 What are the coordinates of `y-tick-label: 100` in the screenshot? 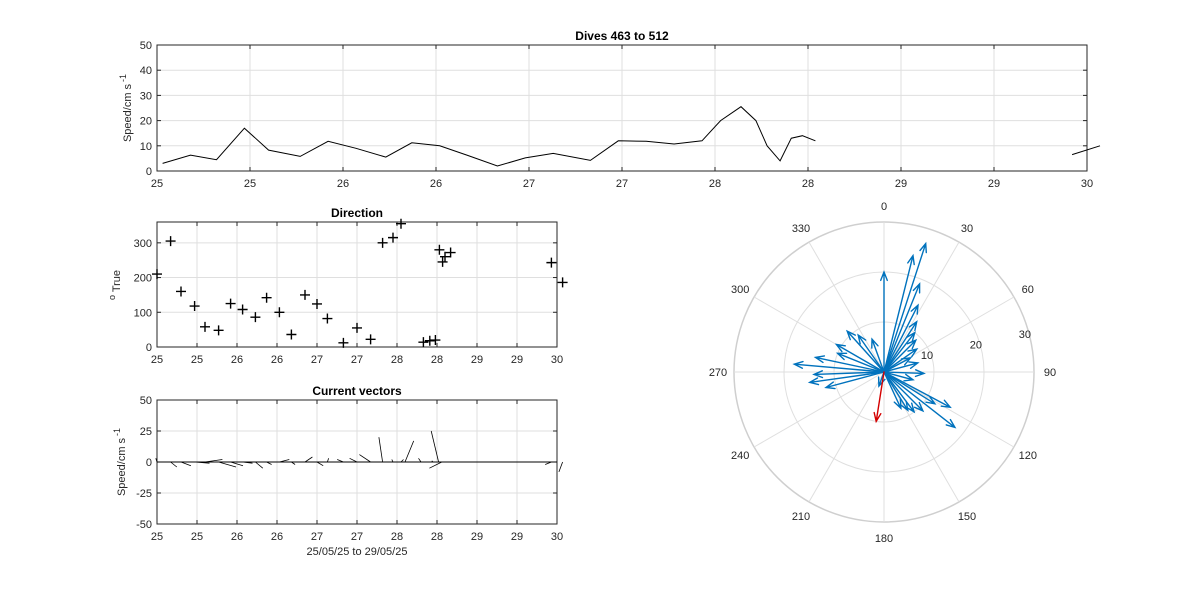 It's located at (143, 313).